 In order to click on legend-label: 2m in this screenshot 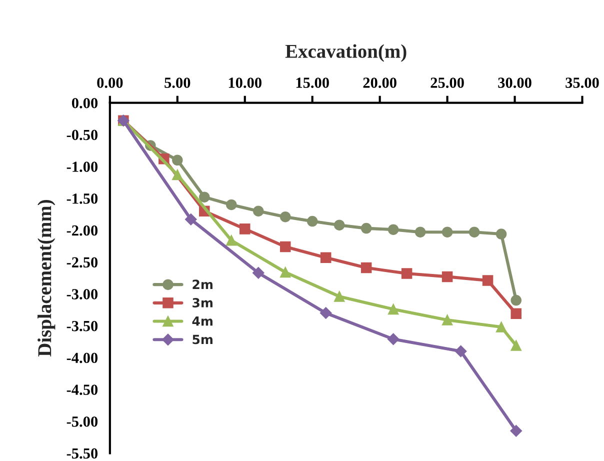, I will do `click(202, 284)`.